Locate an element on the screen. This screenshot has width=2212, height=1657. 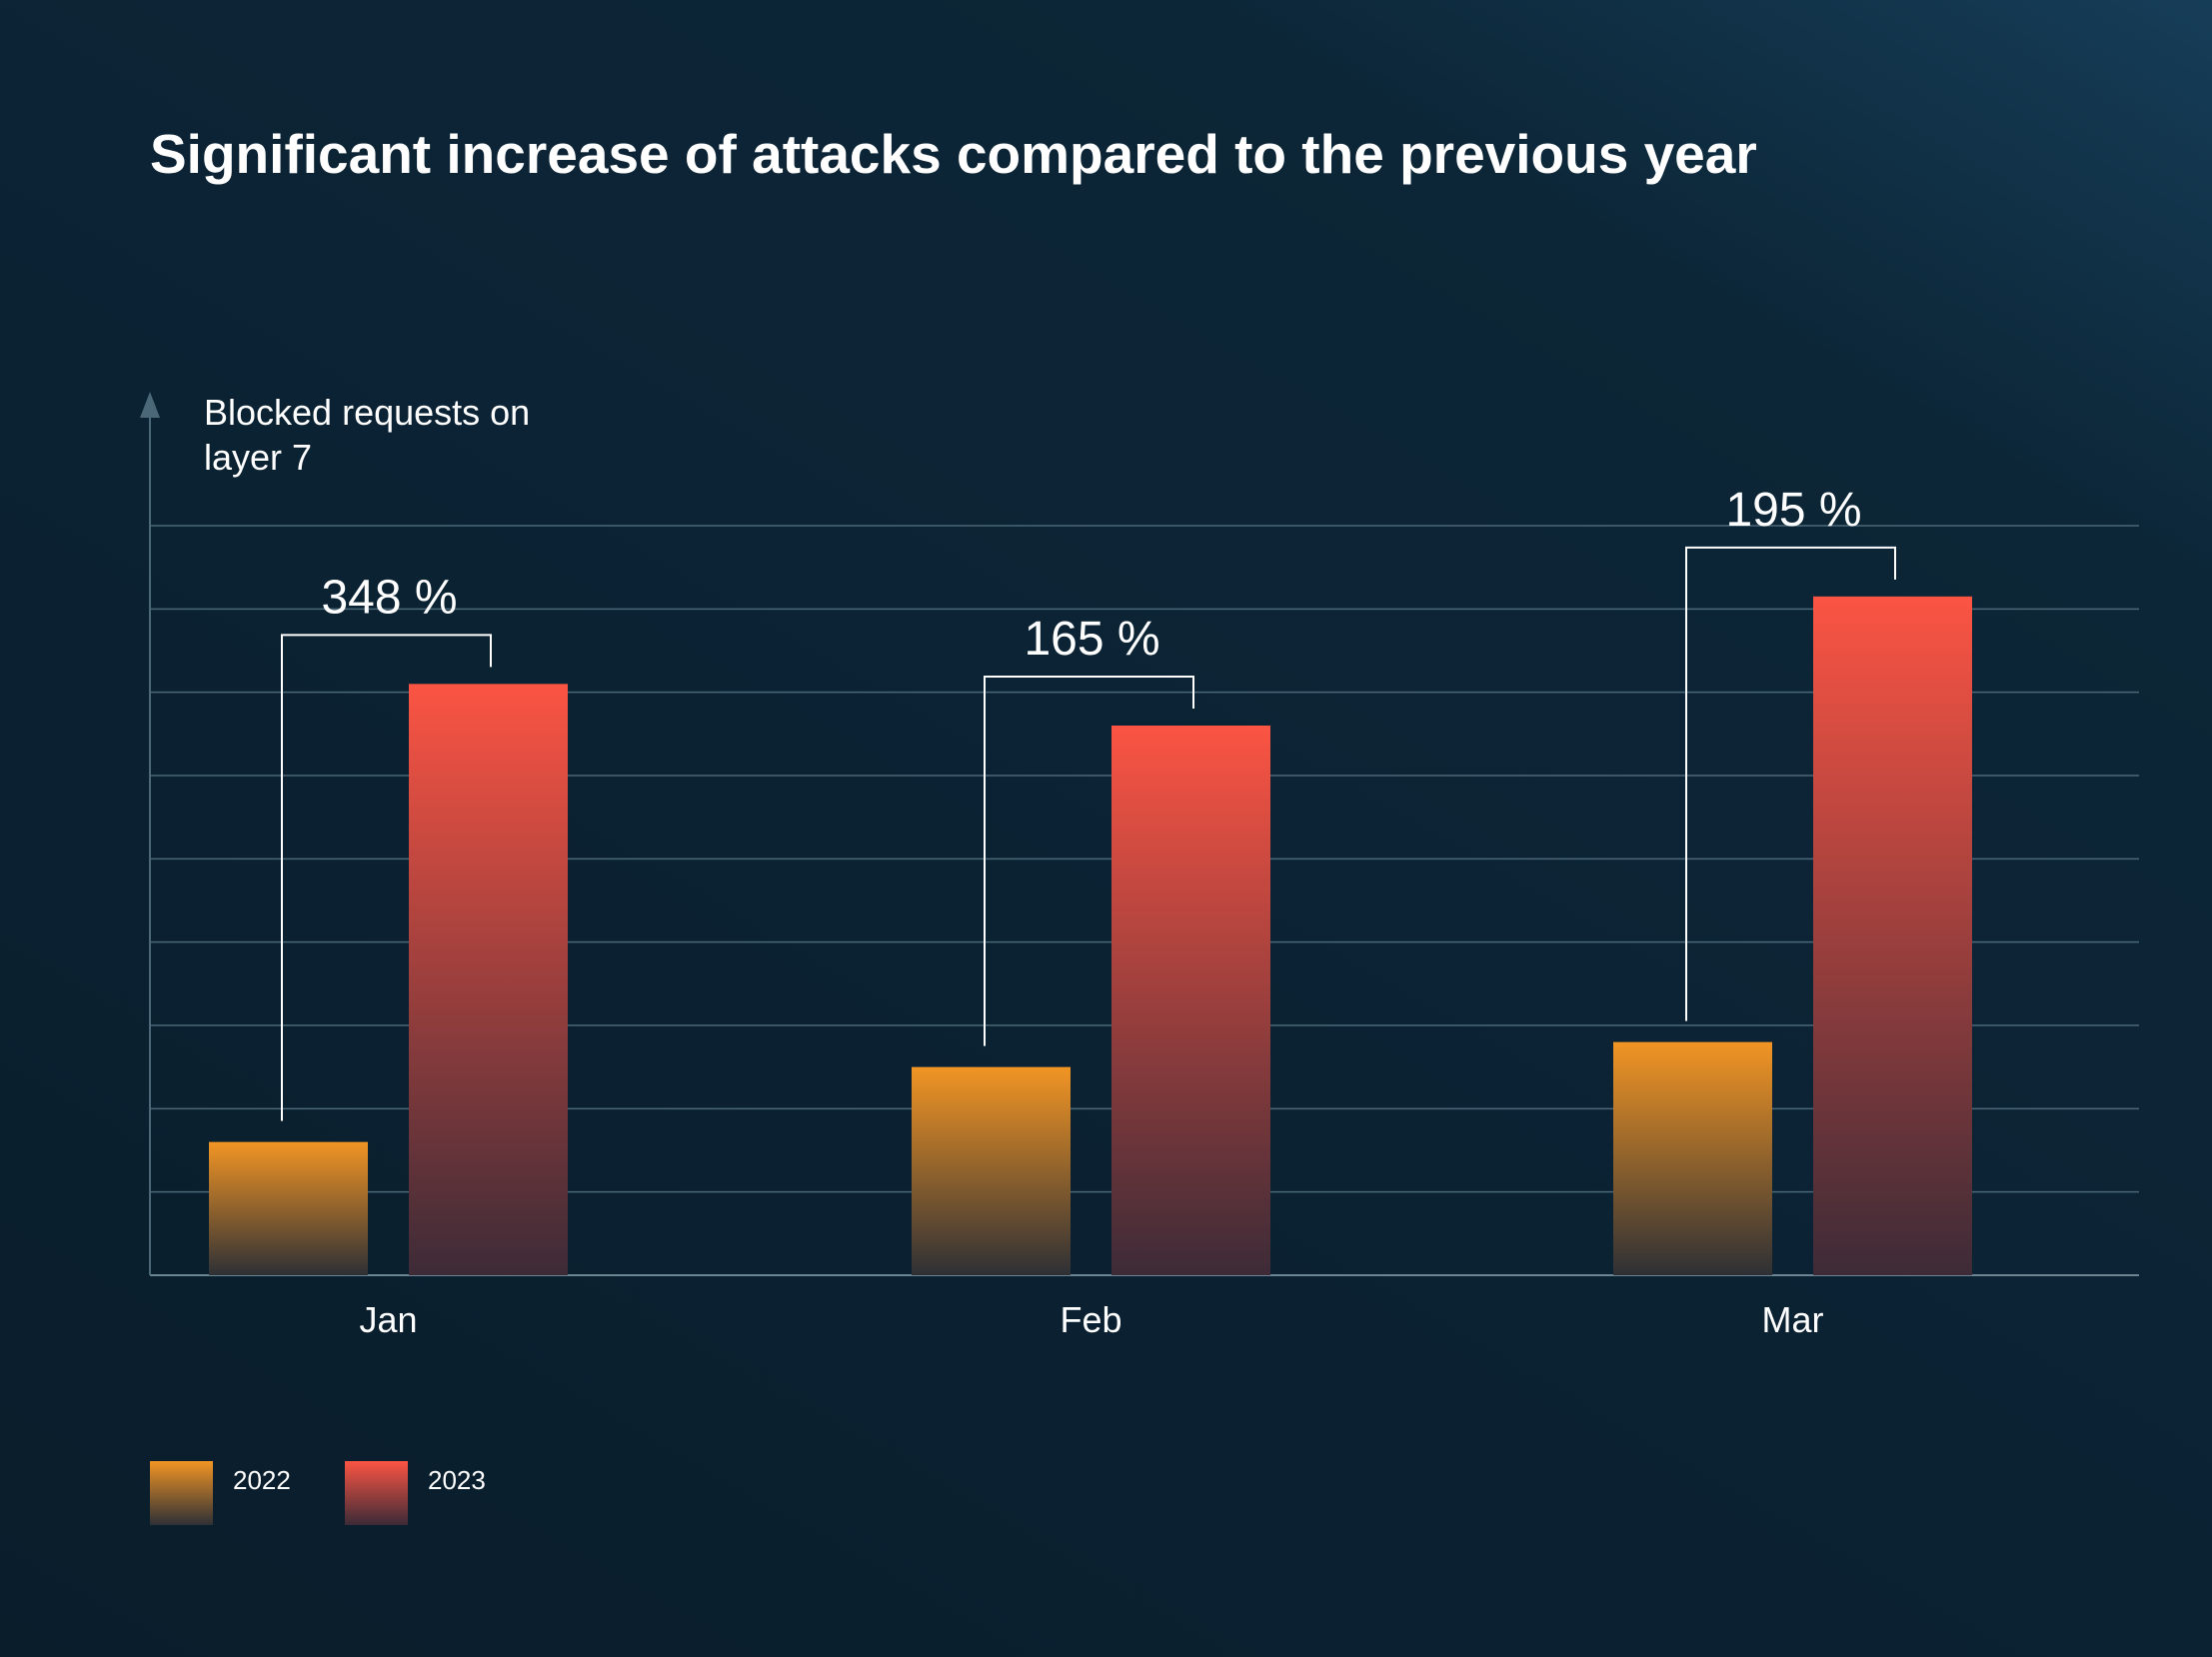
bar-2023-mar is located at coordinates (1892, 935).